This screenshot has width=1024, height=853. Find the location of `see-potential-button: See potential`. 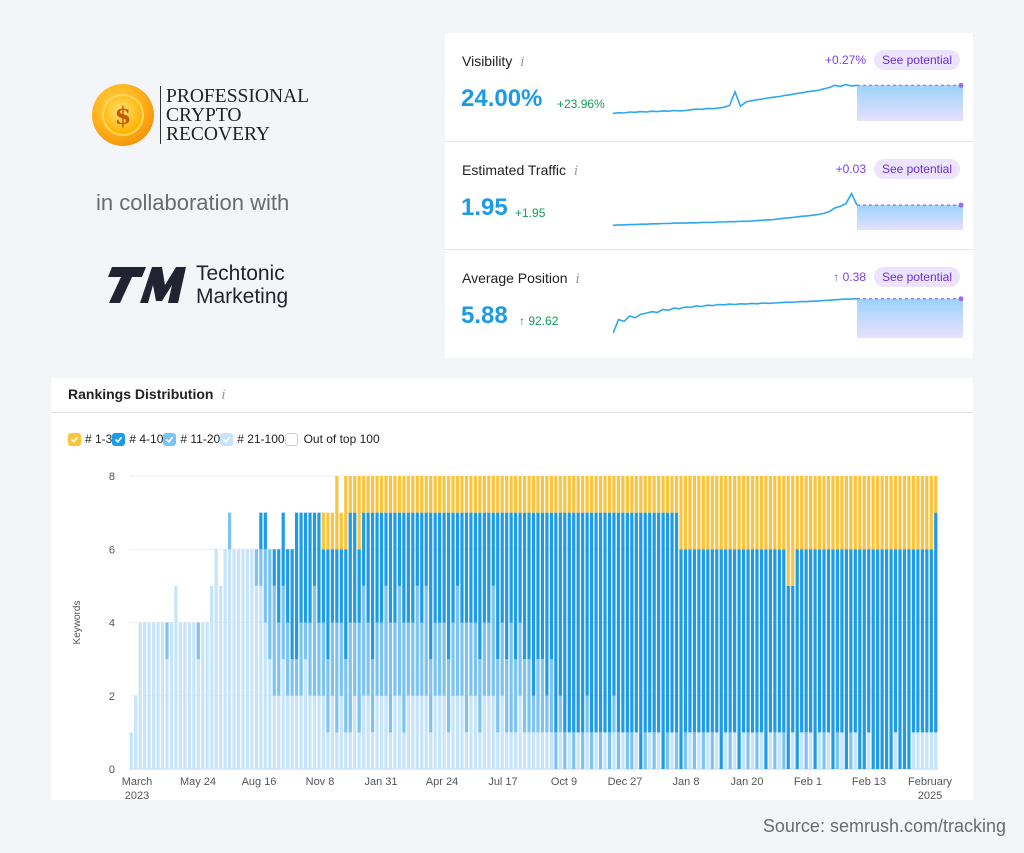

see-potential-button: See potential is located at coordinates (916, 60).